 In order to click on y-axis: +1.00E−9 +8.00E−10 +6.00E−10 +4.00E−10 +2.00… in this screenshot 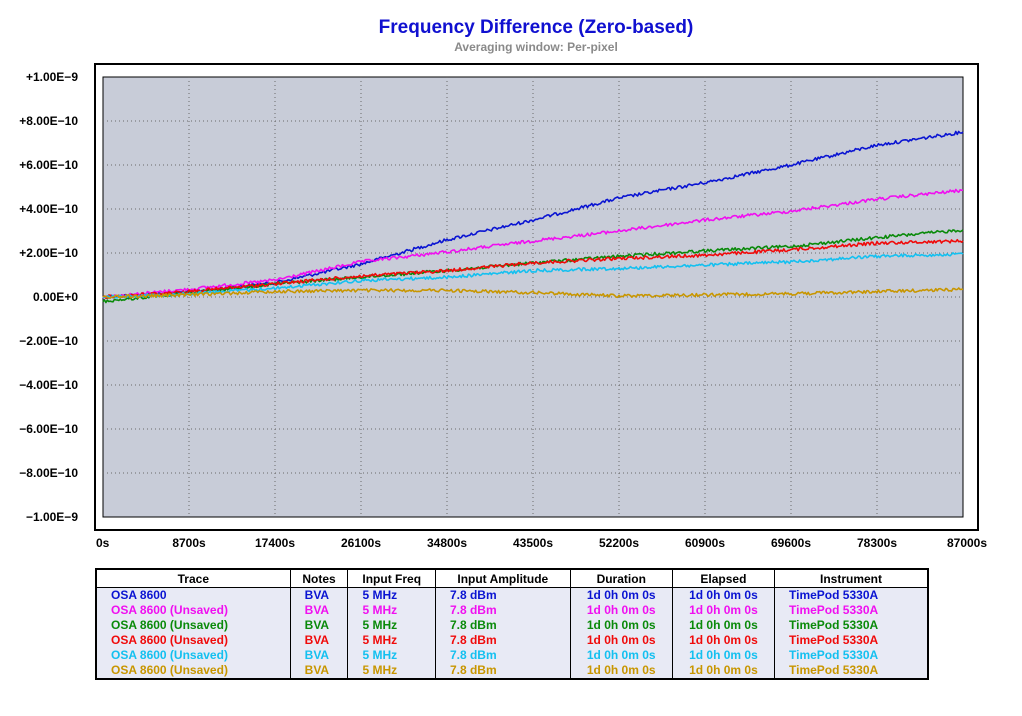, I will do `click(48, 297)`.